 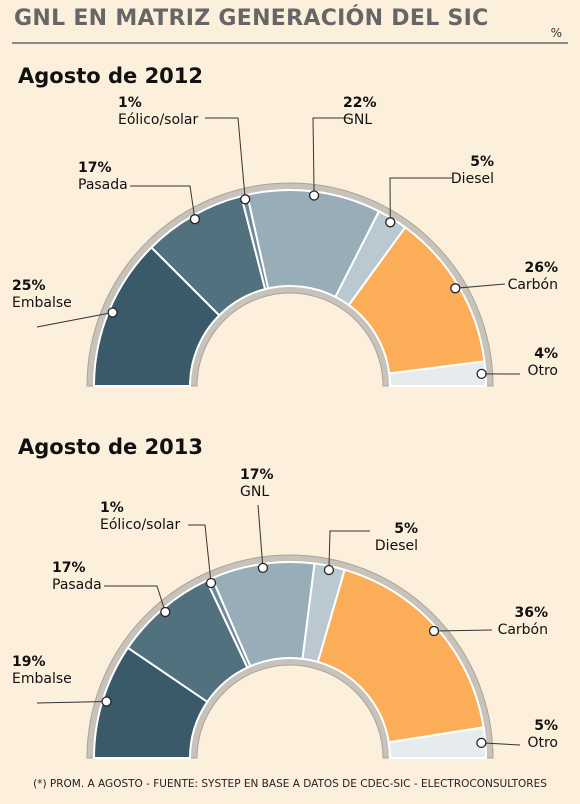 I want to click on page-title: GNL EN MATRIZ GENERACIÓN DEL SIC, so click(x=251, y=18).